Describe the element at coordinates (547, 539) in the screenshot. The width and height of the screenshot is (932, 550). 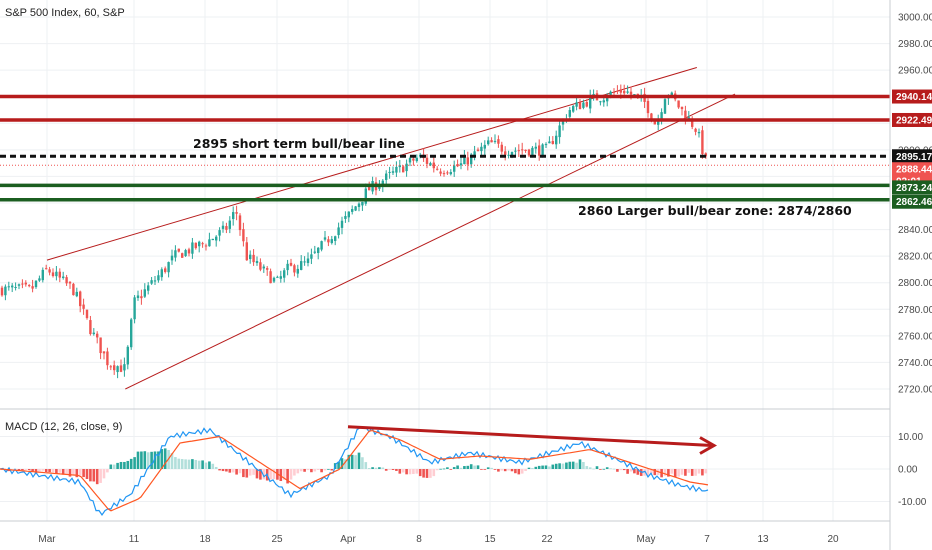
I see `time-tick-label: 22` at that location.